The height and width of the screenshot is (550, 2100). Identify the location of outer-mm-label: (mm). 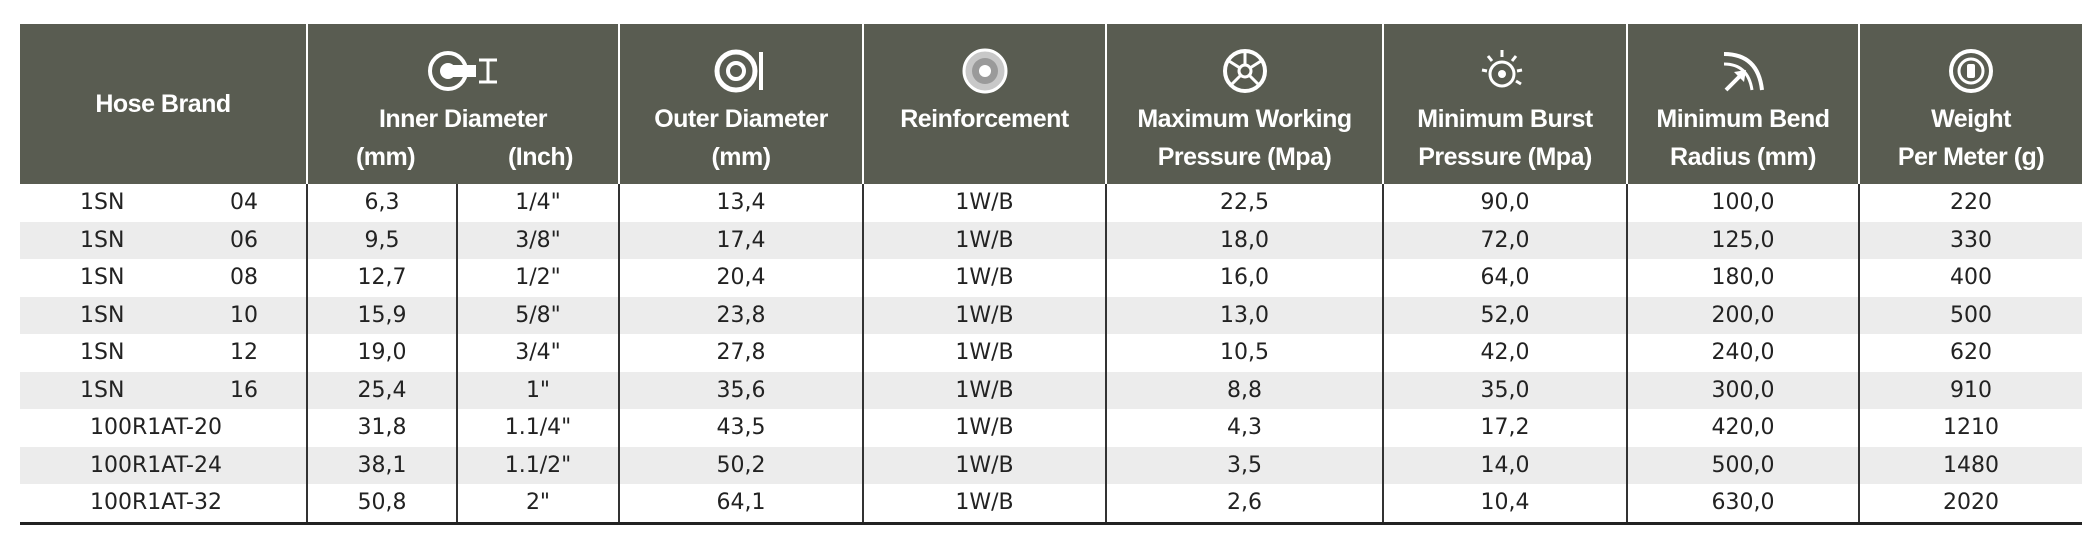
(741, 157).